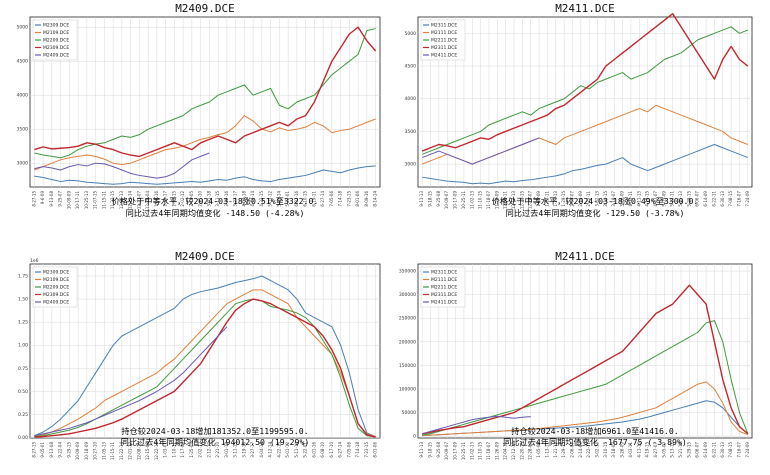 The image size is (770, 475). I want to click on annotation-line: 同比过去4年同期均值变化 -129.50 (-3.78%), so click(595, 213).